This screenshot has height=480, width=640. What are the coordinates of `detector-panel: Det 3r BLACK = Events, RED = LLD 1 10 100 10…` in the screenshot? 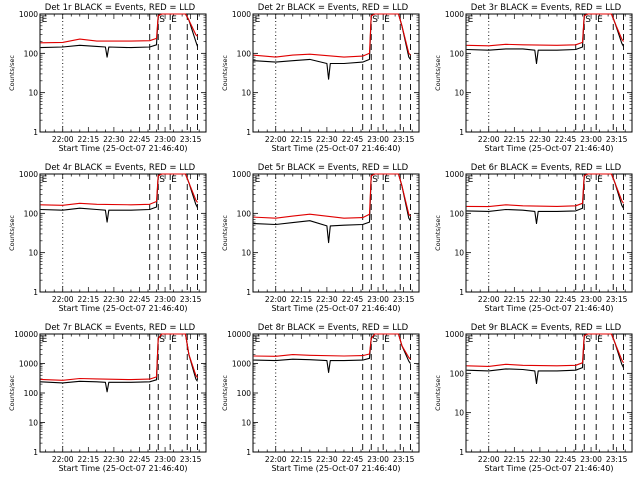 It's located at (532, 80).